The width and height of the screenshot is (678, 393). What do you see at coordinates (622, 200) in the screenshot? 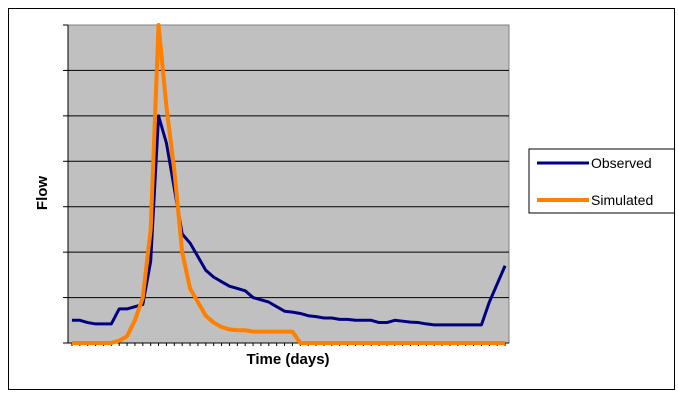
I see `legend-label-simulated: Simulated` at bounding box center [622, 200].